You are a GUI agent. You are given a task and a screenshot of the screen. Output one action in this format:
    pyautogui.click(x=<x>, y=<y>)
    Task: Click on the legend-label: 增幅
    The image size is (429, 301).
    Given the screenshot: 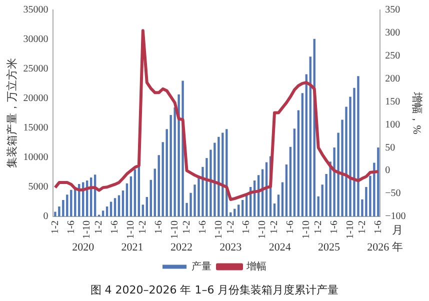 What is the action you would take?
    pyautogui.click(x=256, y=266)
    